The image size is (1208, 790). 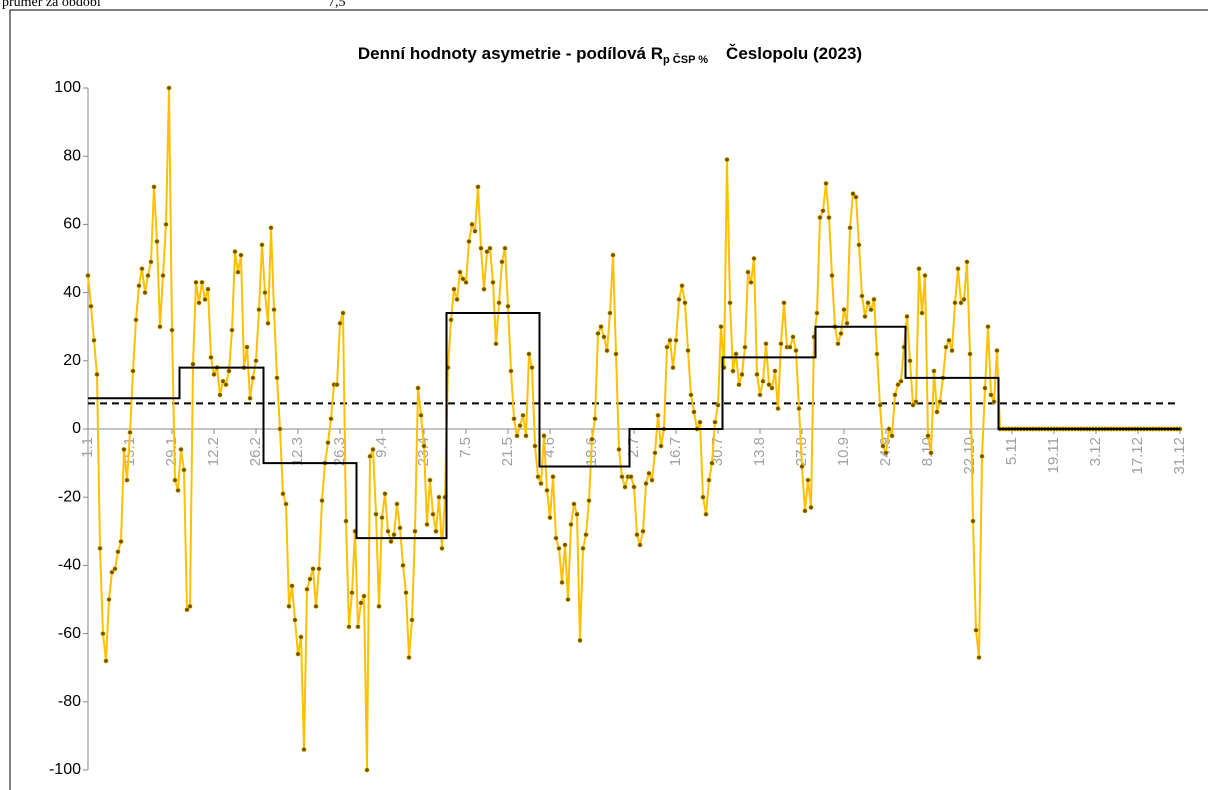 I want to click on x-tick-label: 31.12, so click(x=1179, y=456).